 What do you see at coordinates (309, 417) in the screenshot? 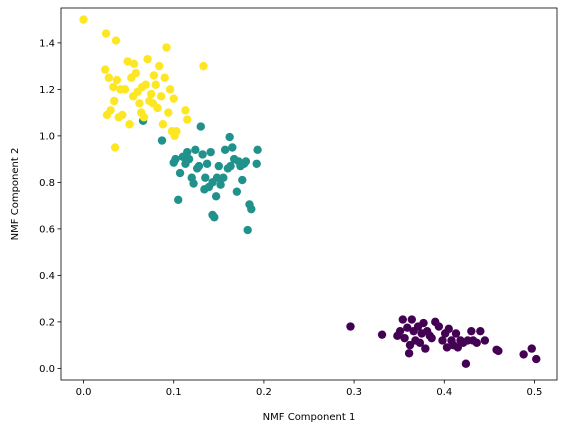
I see `x-axis-label: NMF Component 1` at bounding box center [309, 417].